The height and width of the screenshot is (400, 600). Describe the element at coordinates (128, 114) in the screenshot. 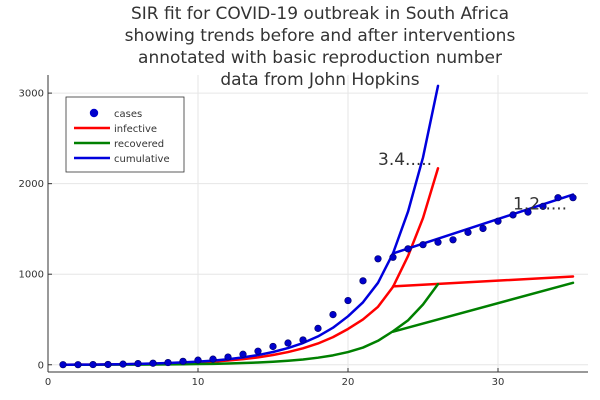

I see `legend-label-cases: cases` at that location.